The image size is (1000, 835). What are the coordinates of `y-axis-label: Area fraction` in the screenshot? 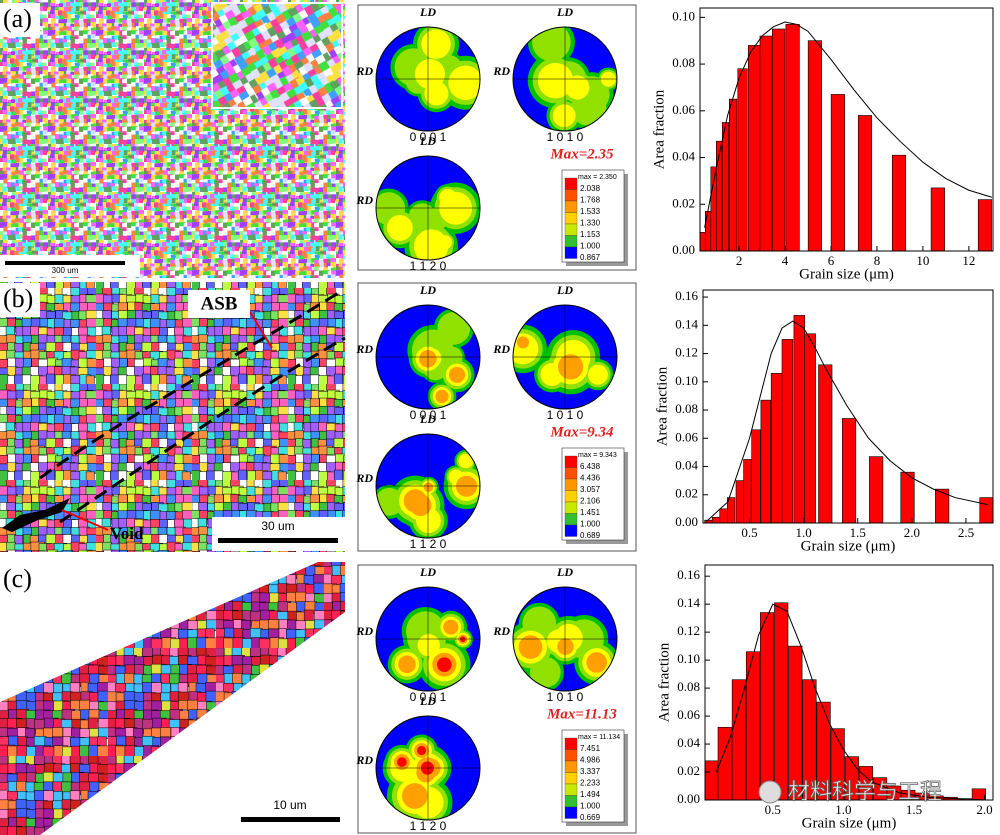 It's located at (662, 406).